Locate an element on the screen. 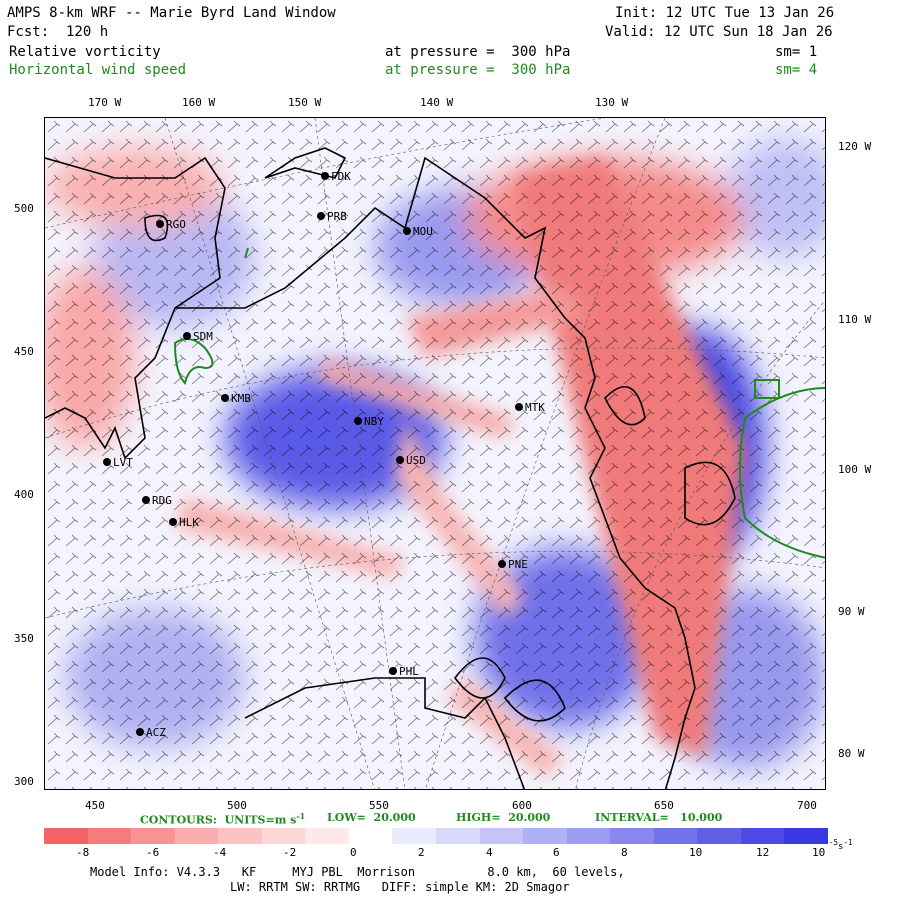 Image resolution: width=900 pixels, height=900 pixels. colorbar-unit: -5s-1 is located at coordinates (840, 845).